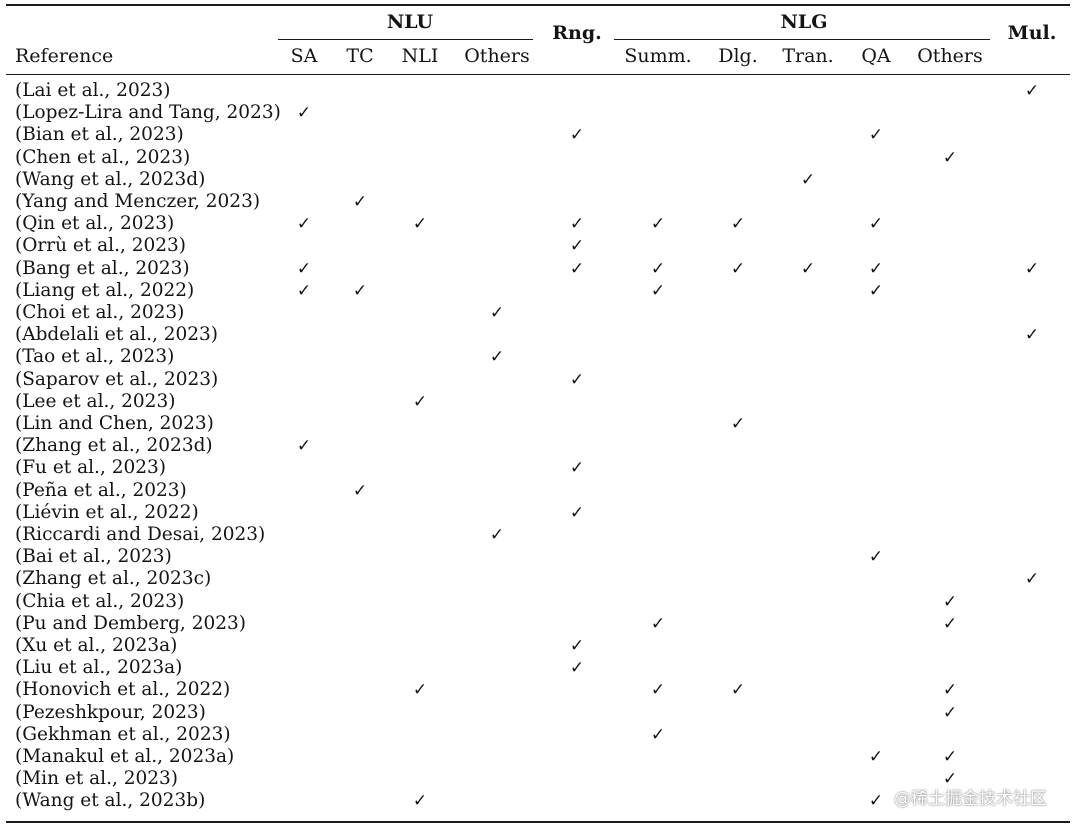 The image size is (1080, 829). Describe the element at coordinates (117, 379) in the screenshot. I see `reference-cell: (Saparov et al., 2023)` at that location.